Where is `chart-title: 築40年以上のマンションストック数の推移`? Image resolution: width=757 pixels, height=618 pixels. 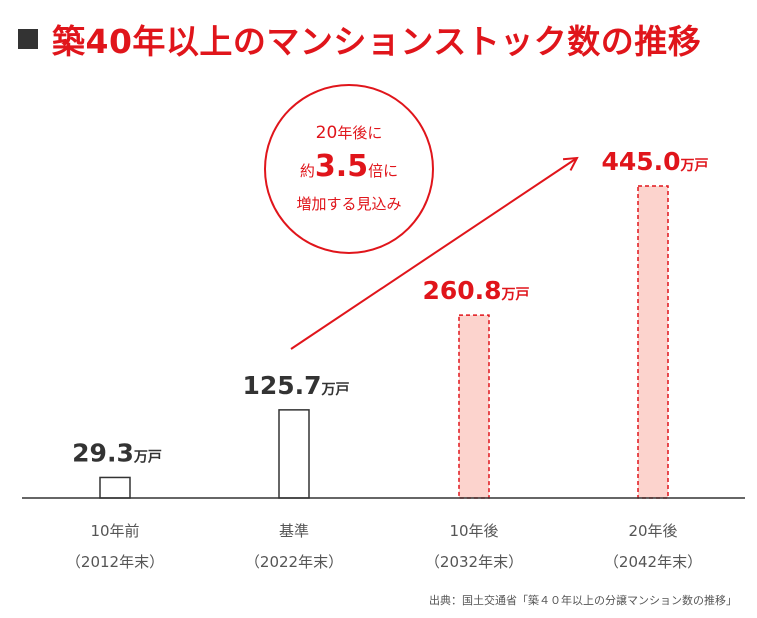 chart-title: 築40年以上のマンションストック数の推移 is located at coordinates (377, 41).